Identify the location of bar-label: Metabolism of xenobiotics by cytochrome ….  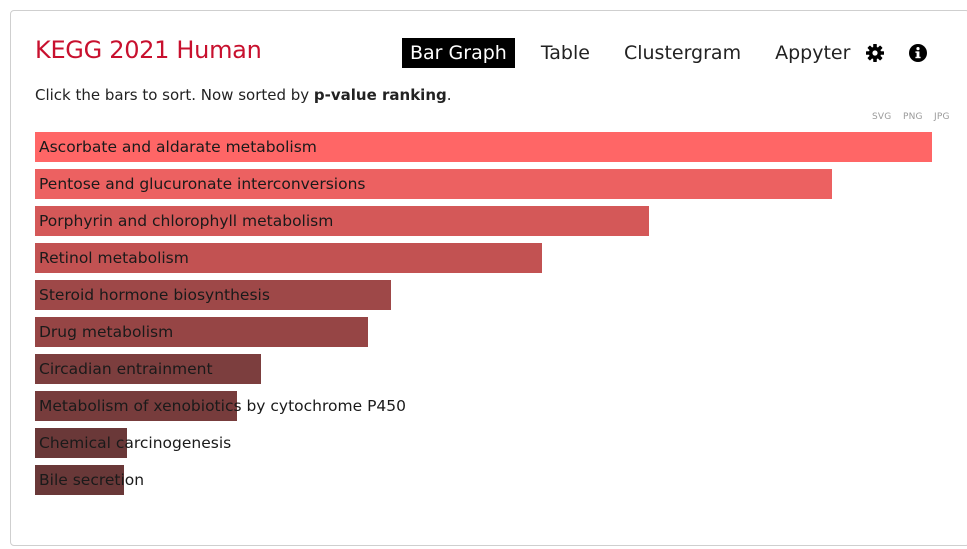
(223, 406).